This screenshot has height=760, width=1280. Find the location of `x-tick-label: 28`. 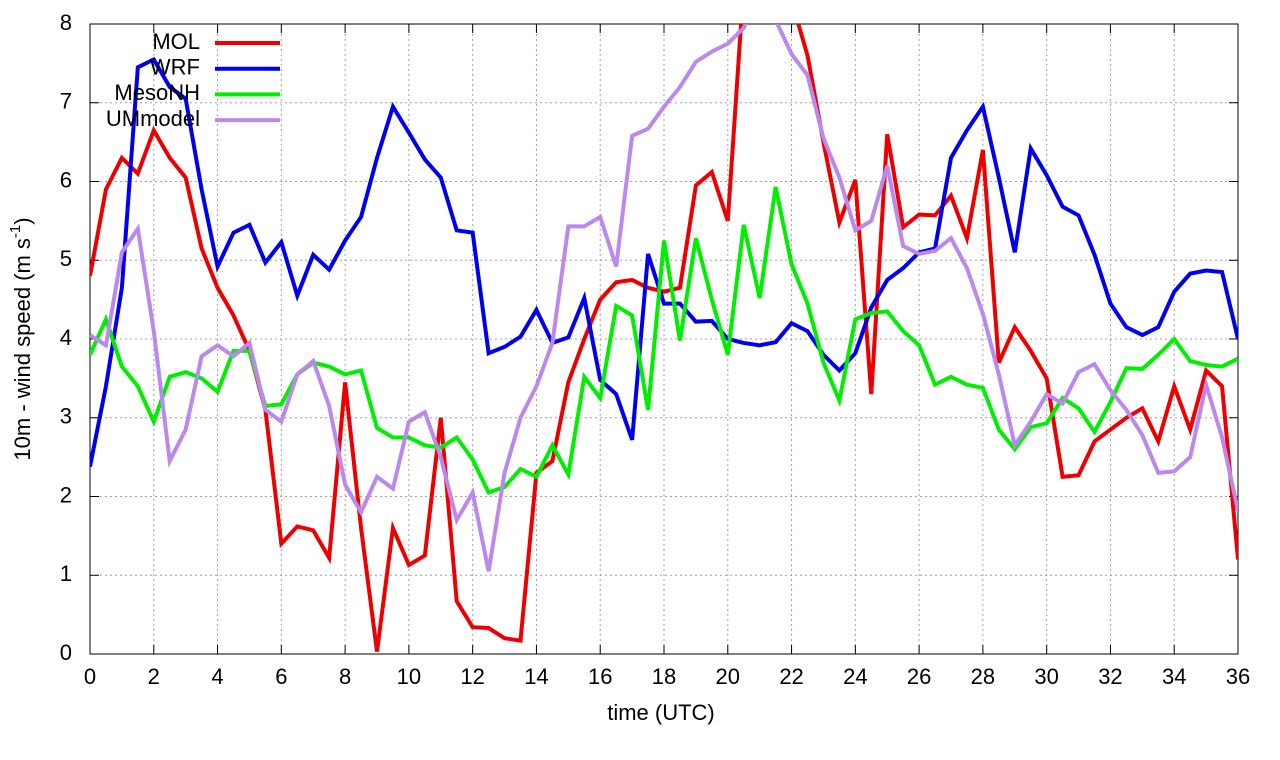

x-tick-label: 28 is located at coordinates (983, 676).